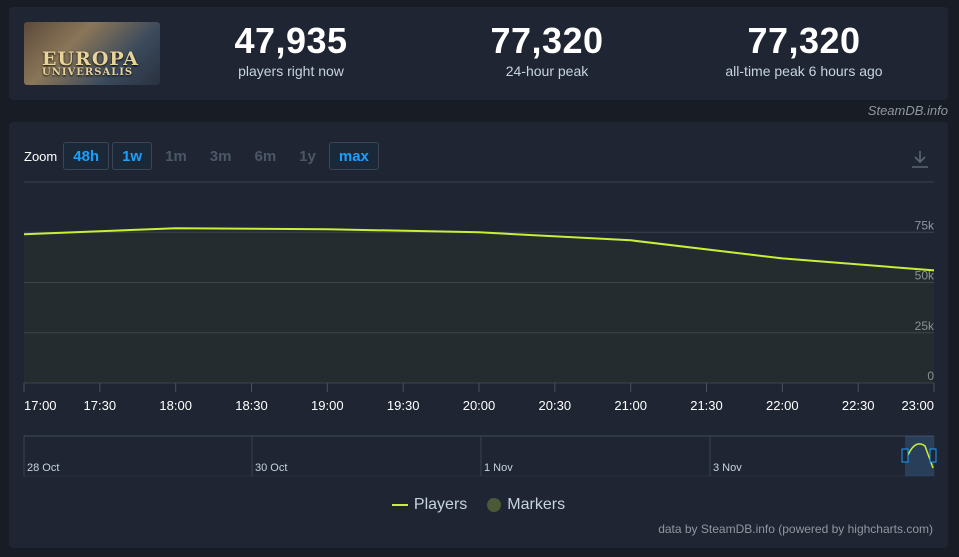  I want to click on legend-label: Players, so click(440, 504).